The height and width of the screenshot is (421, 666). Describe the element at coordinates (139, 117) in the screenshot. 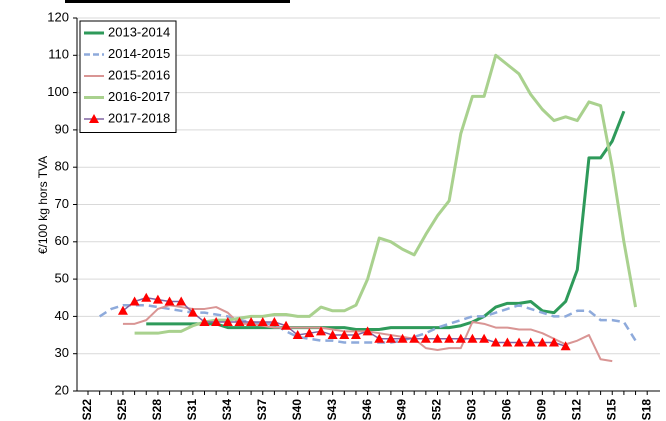

I see `legend-label: 2017-2018` at that location.